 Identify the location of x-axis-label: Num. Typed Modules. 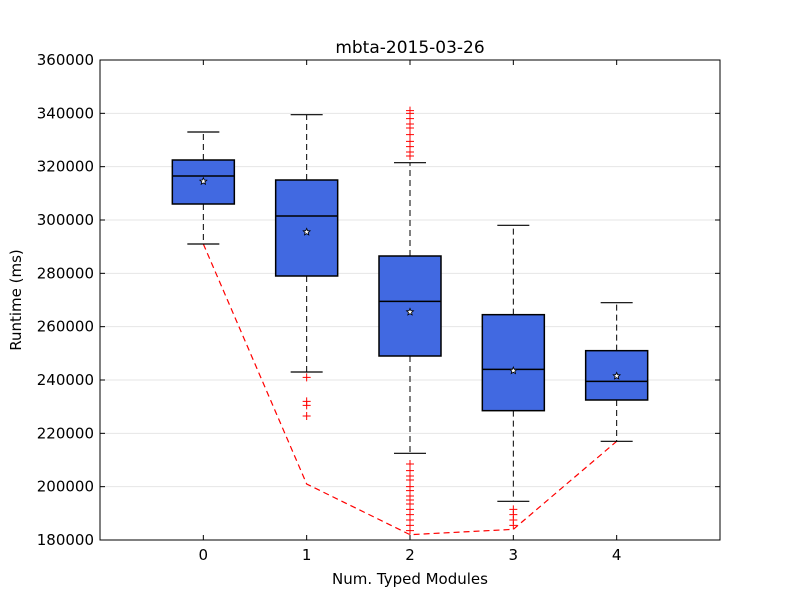
(410, 579).